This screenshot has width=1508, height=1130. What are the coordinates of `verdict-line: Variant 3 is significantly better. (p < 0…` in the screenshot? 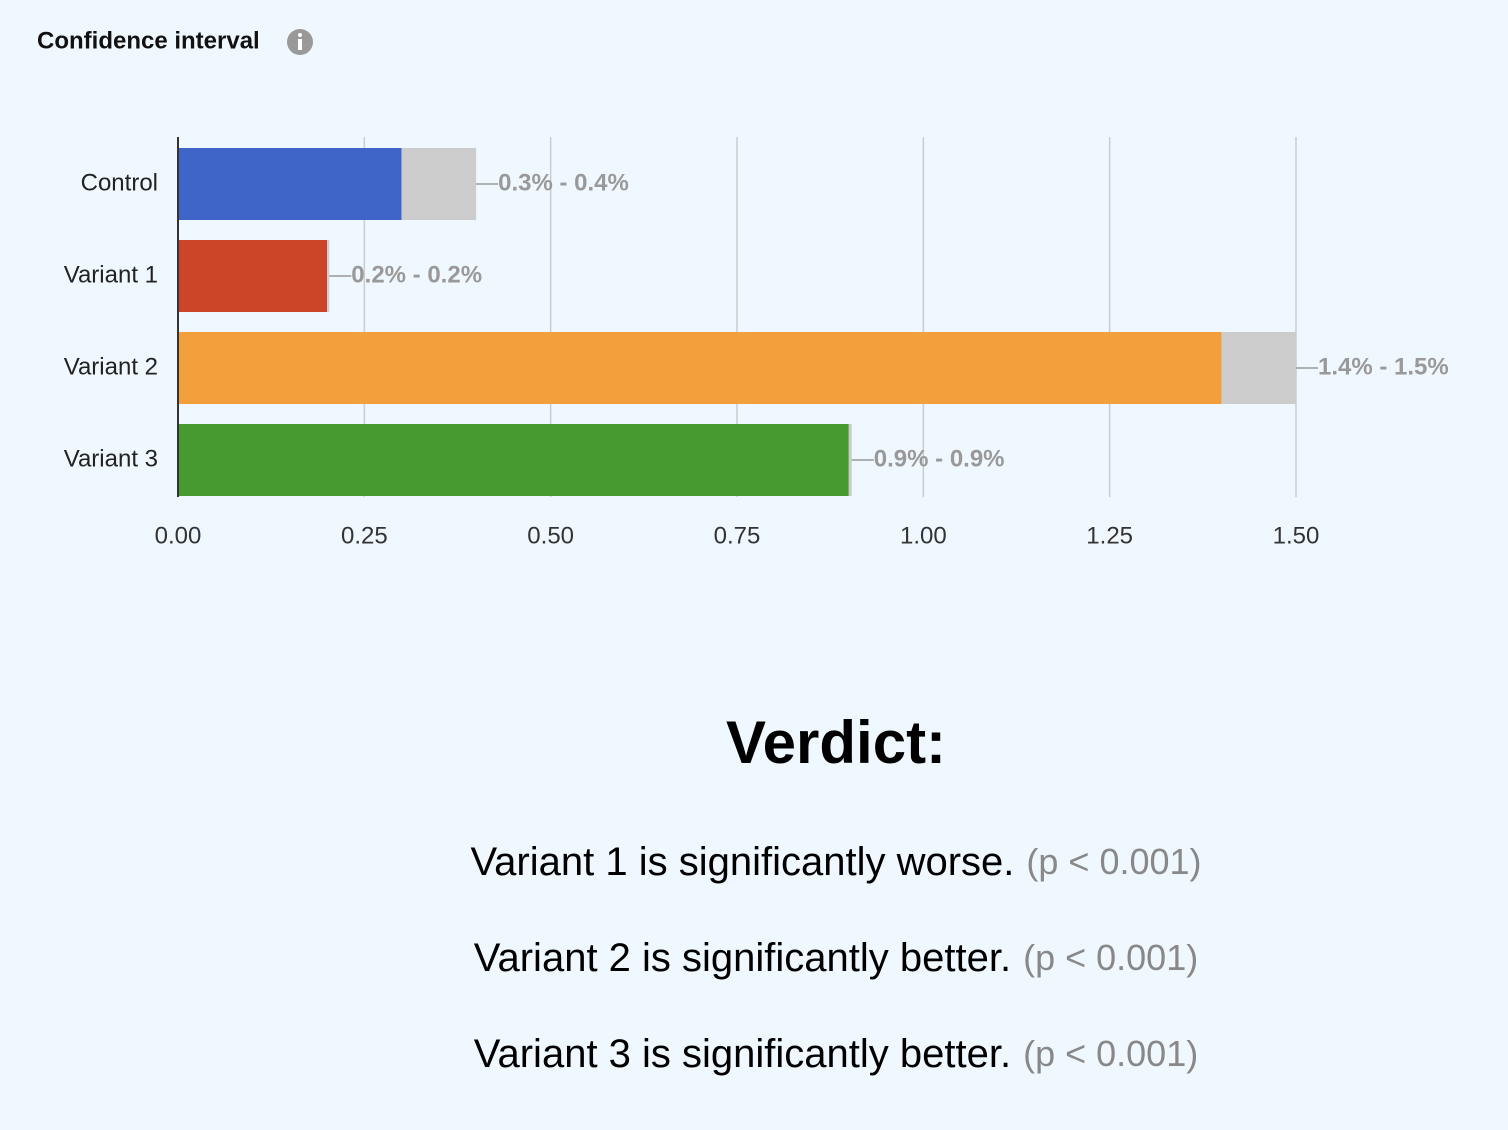 It's located at (836, 1054).